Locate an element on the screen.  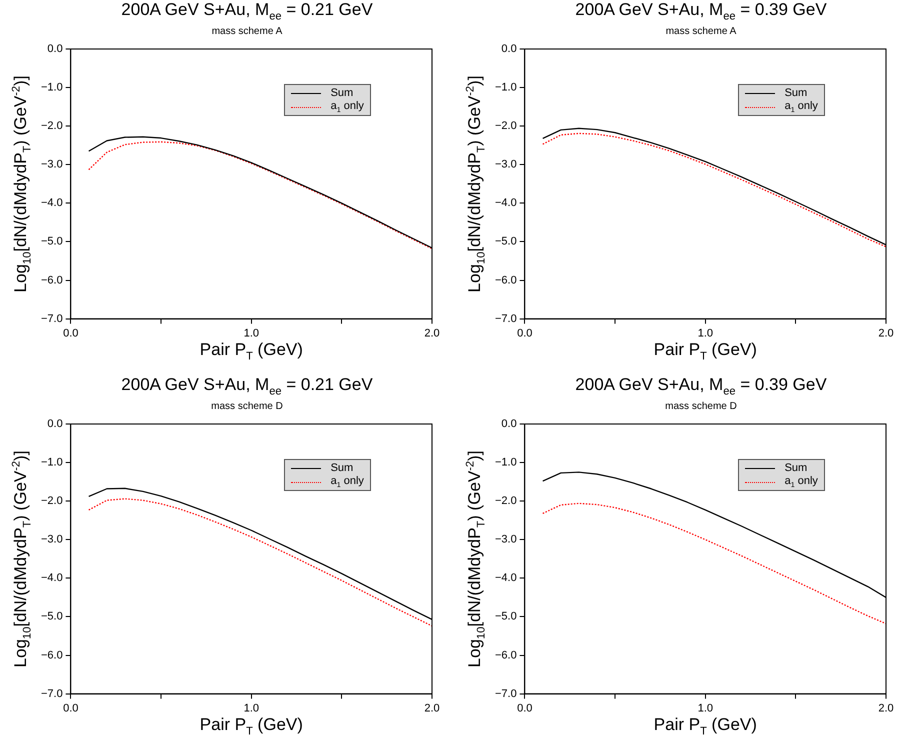
line-series is located at coordinates (714, 563).